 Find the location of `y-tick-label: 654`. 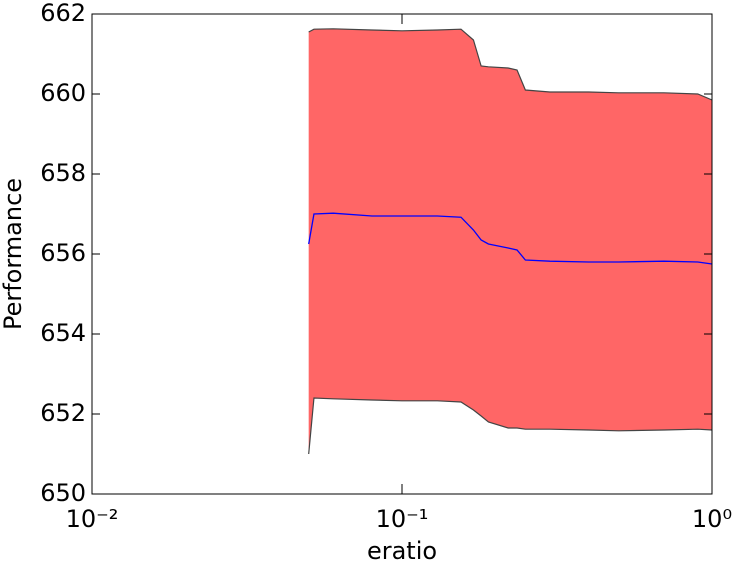

y-tick-label: 654 is located at coordinates (63, 333).